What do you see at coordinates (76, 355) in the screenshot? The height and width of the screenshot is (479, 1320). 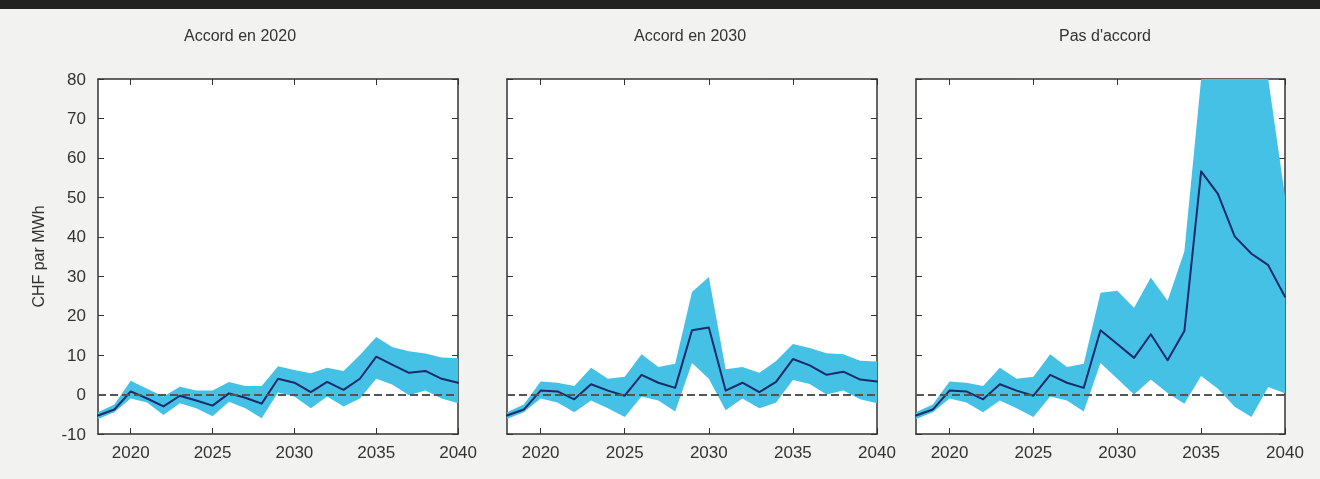 I see `y-tick-label: 10` at bounding box center [76, 355].